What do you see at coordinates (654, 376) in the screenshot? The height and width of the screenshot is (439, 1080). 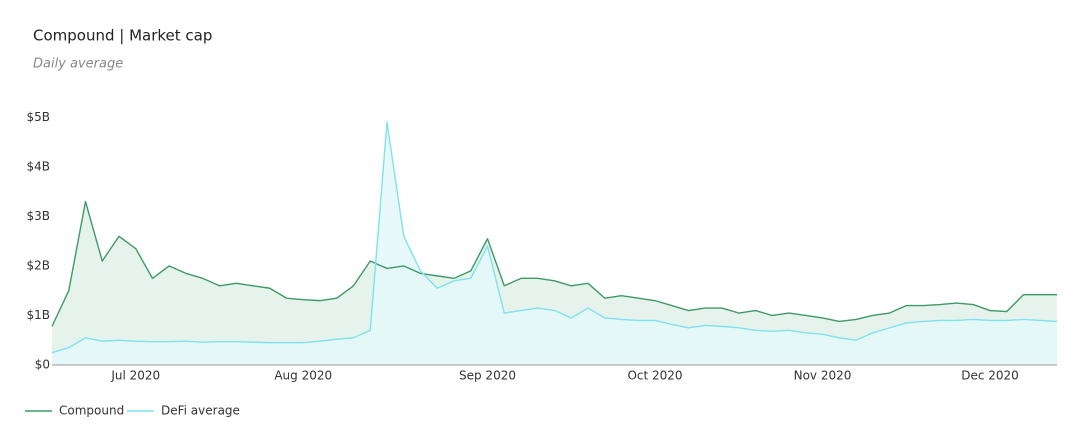 I see `x-tick-label: Oct 2020` at bounding box center [654, 376].